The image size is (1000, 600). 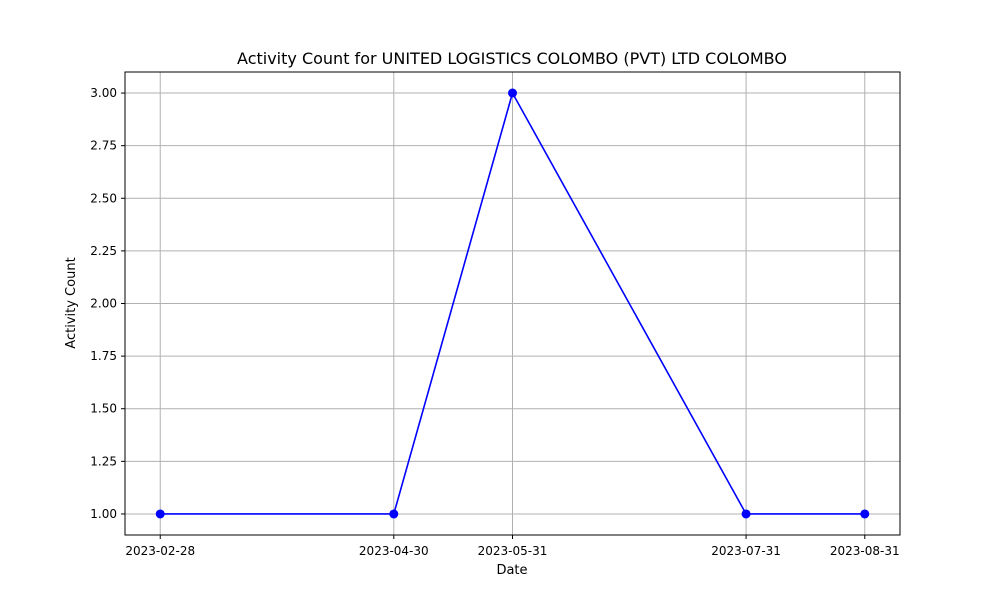 I want to click on y-tick-label: 1.50, so click(x=103, y=409).